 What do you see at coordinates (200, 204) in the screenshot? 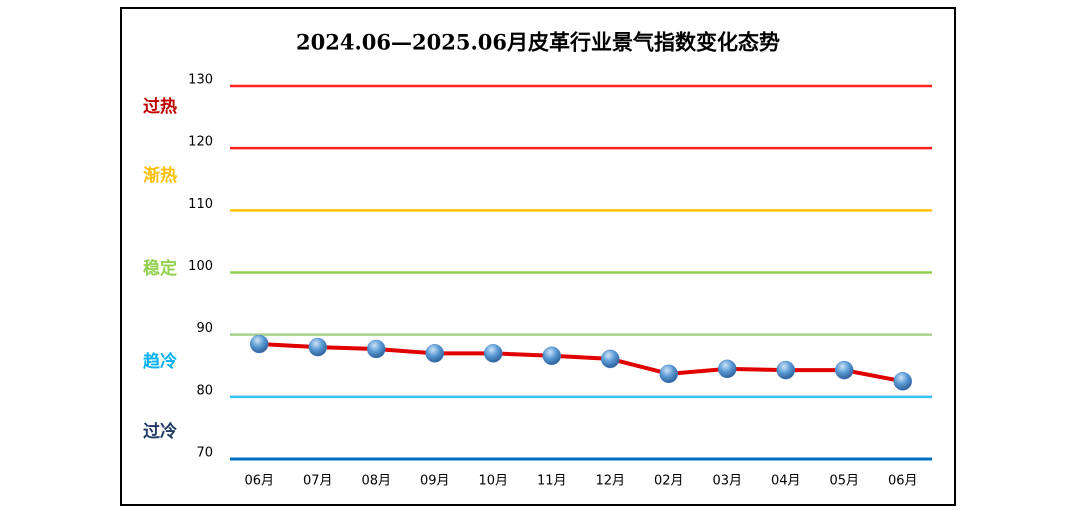
I see `y-tick-label: 110` at bounding box center [200, 204].